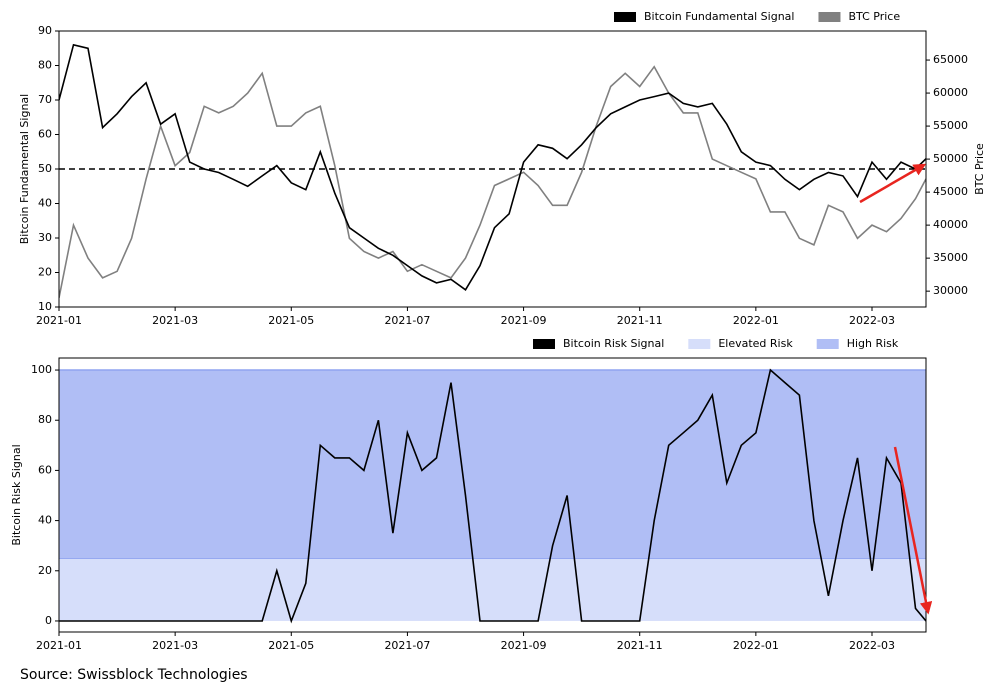  What do you see at coordinates (16, 494) in the screenshot?
I see `y-axis-label: Bitcoin Risk Signal` at bounding box center [16, 494].